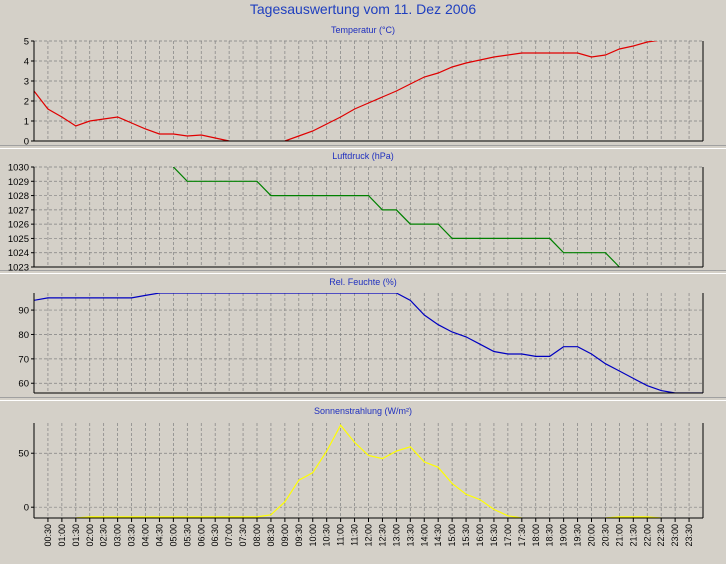  I want to click on x-tick-label: 20:00, so click(592, 535).